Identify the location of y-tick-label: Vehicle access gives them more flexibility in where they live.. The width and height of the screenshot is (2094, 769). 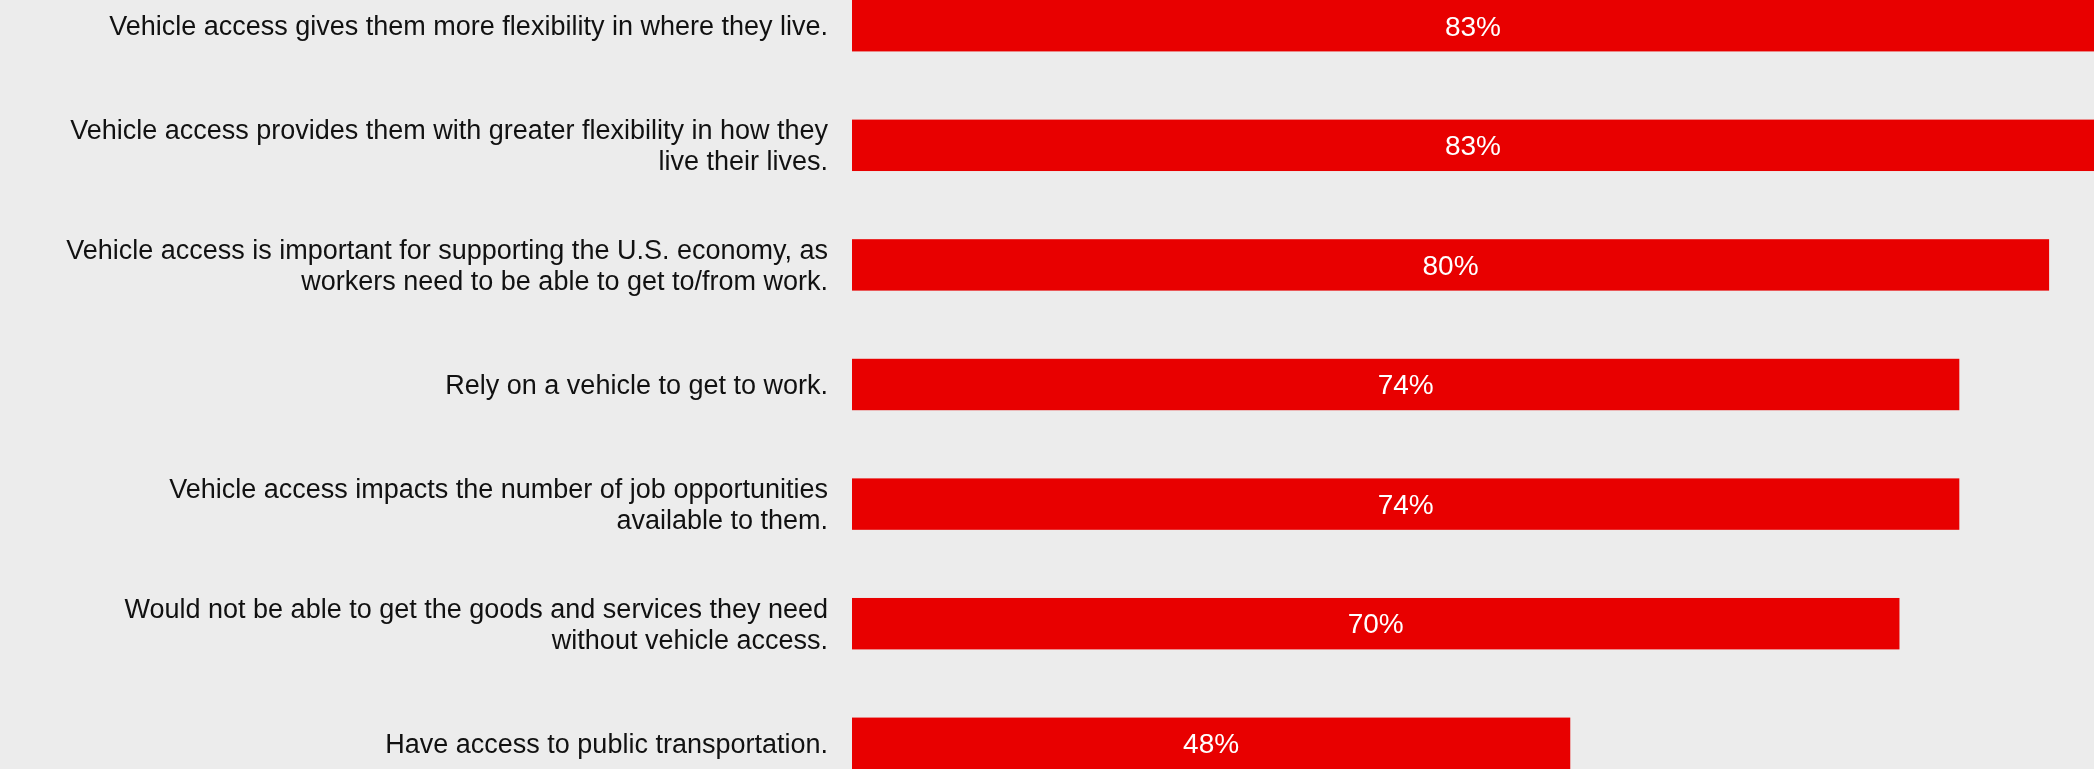
(468, 26).